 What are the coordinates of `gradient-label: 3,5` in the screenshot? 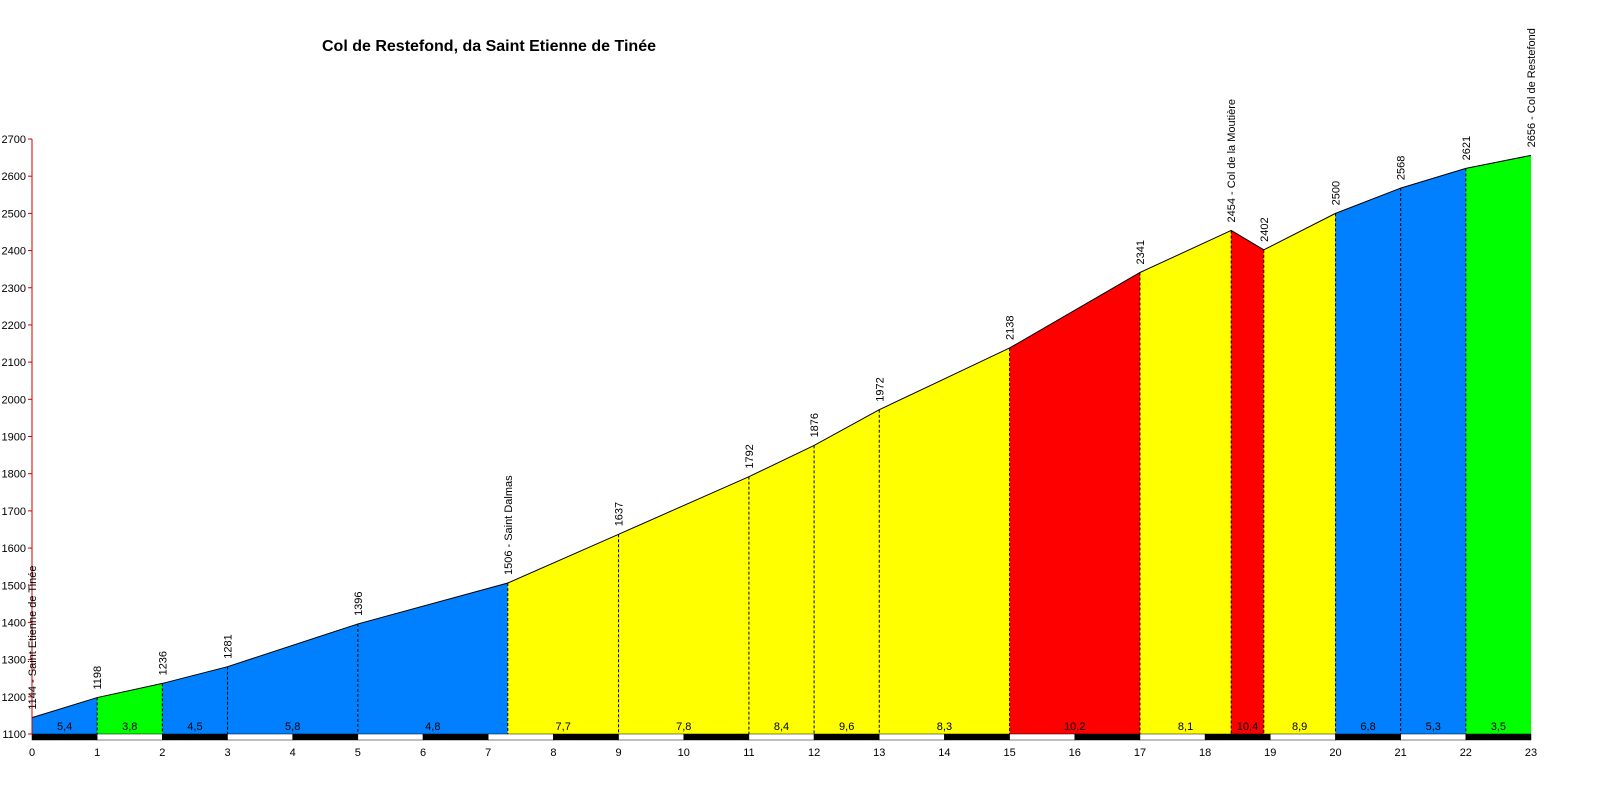 It's located at (1498, 727).